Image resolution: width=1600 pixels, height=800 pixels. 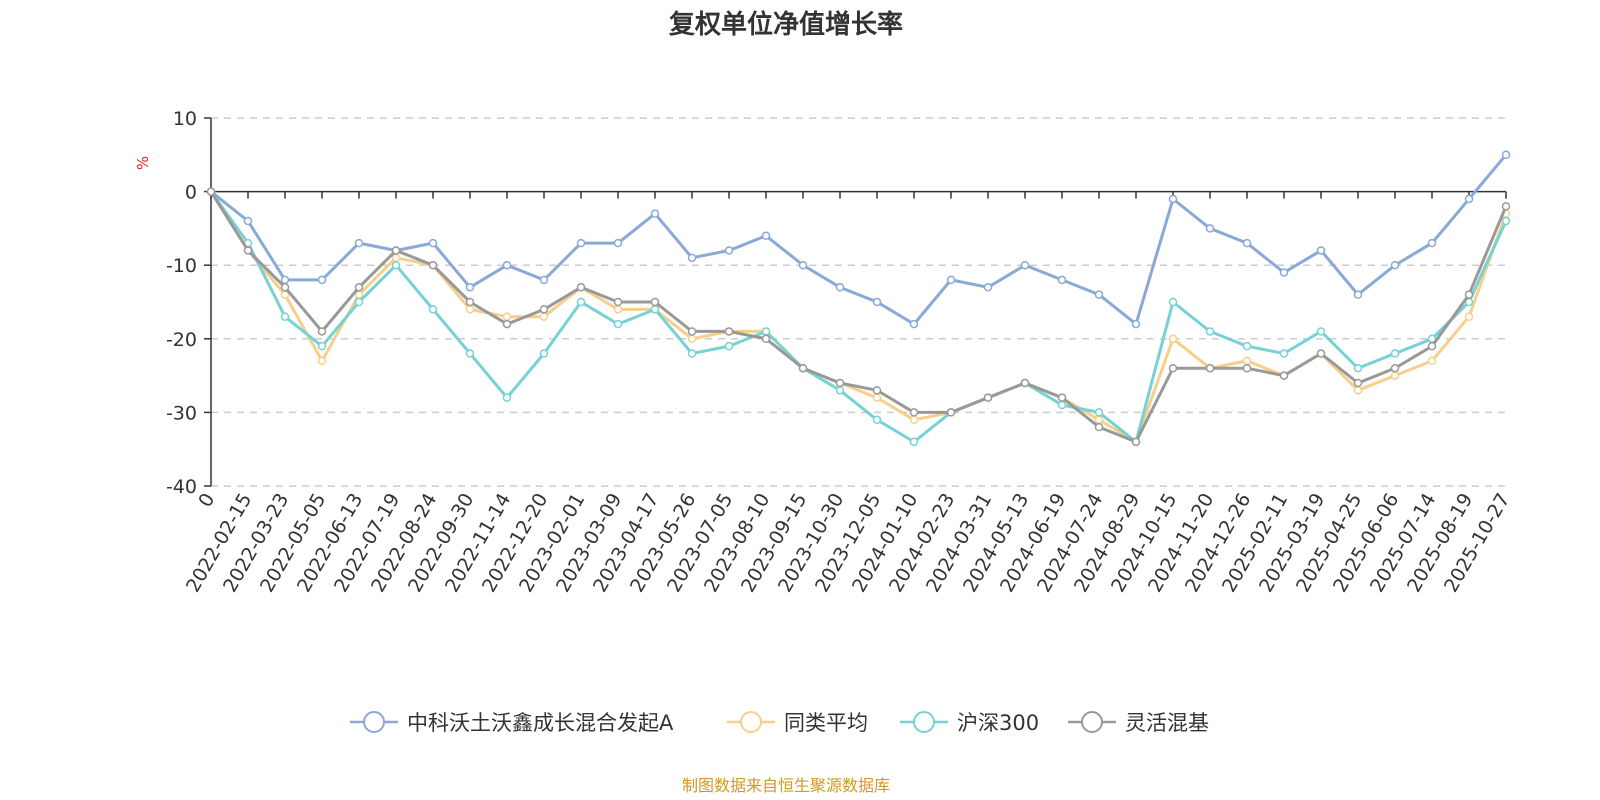 What do you see at coordinates (786, 785) in the screenshot?
I see `source-note: 制图数据来自恒生聚源数据库` at bounding box center [786, 785].